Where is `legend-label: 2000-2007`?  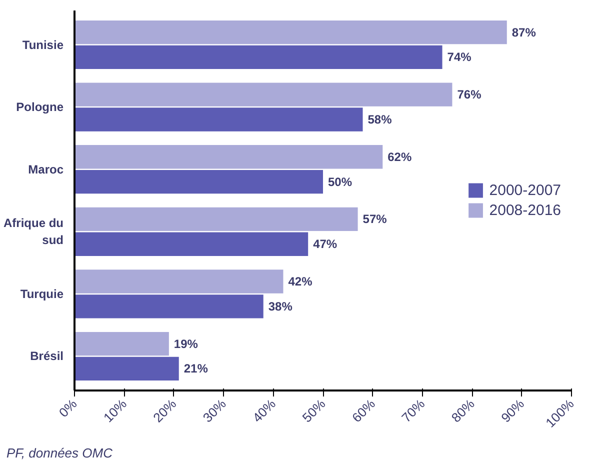
legend-label: 2000-2007 is located at coordinates (525, 190).